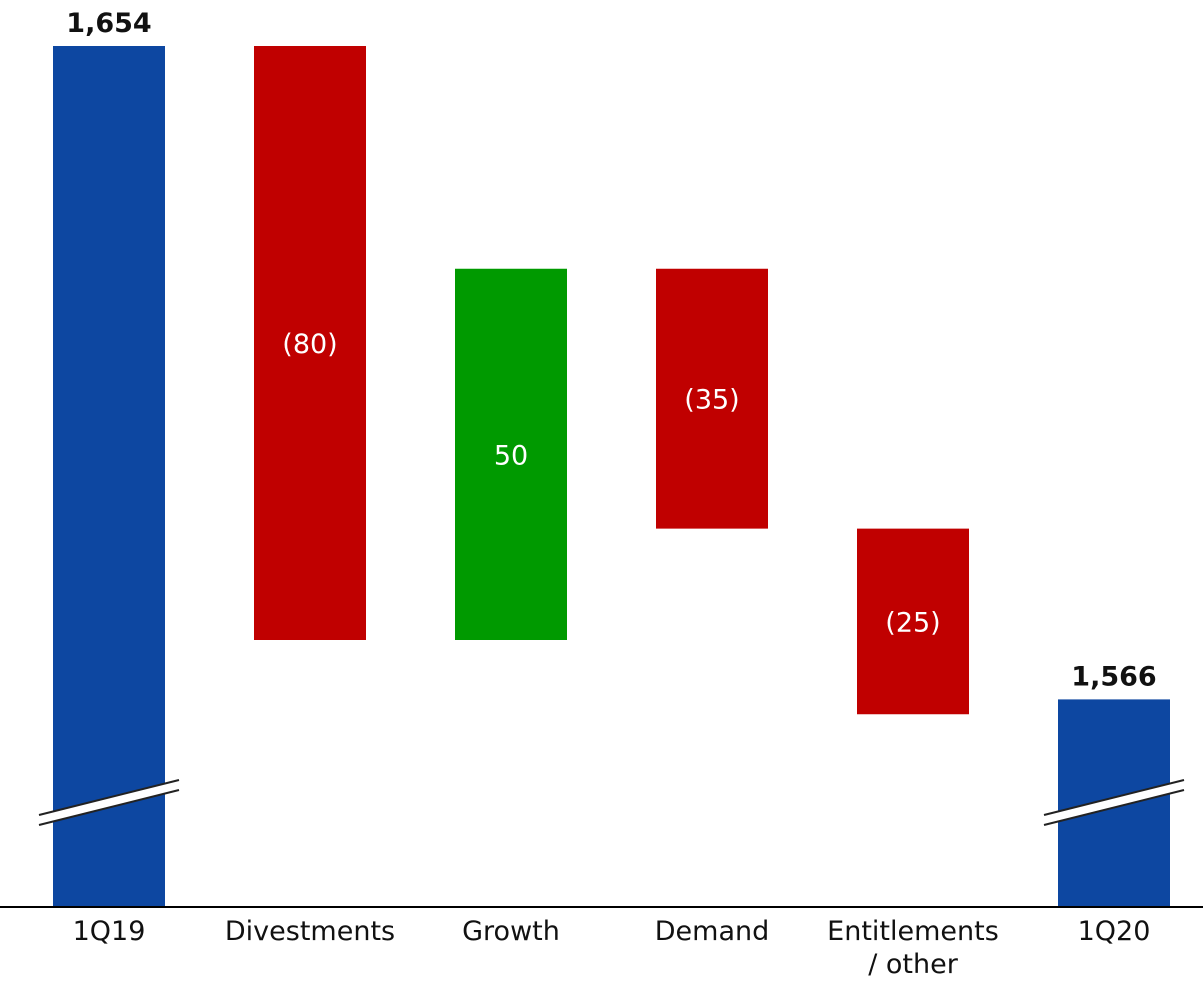  I want to click on bar-demand, so click(712, 398).